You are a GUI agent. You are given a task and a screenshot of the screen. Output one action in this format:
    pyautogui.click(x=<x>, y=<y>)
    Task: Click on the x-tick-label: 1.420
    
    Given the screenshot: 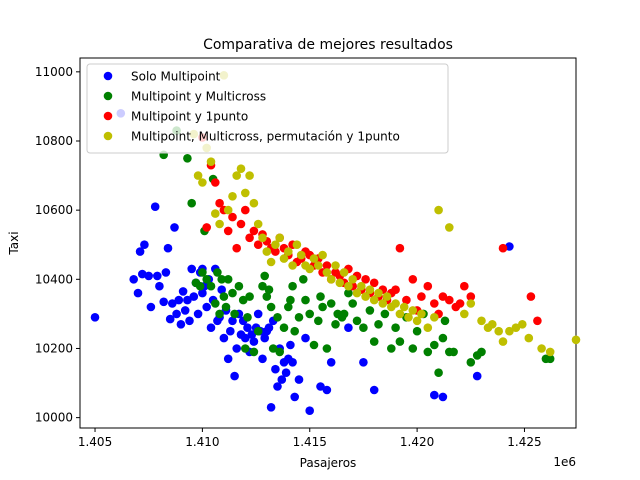 What is the action you would take?
    pyautogui.click(x=417, y=442)
    